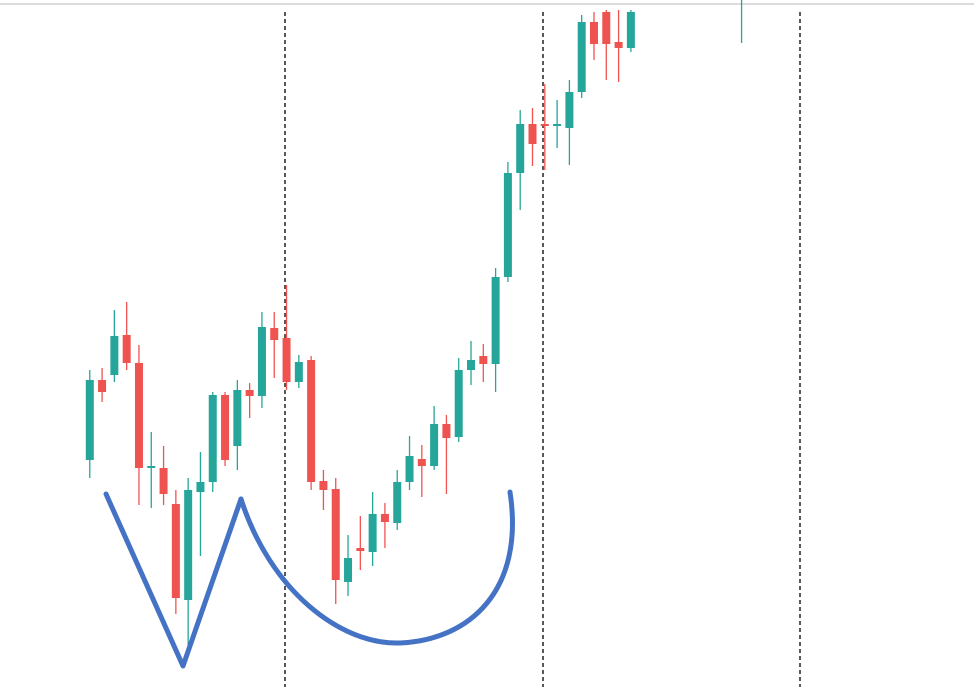  I want to click on pattern-annotations, so click(309, 579).